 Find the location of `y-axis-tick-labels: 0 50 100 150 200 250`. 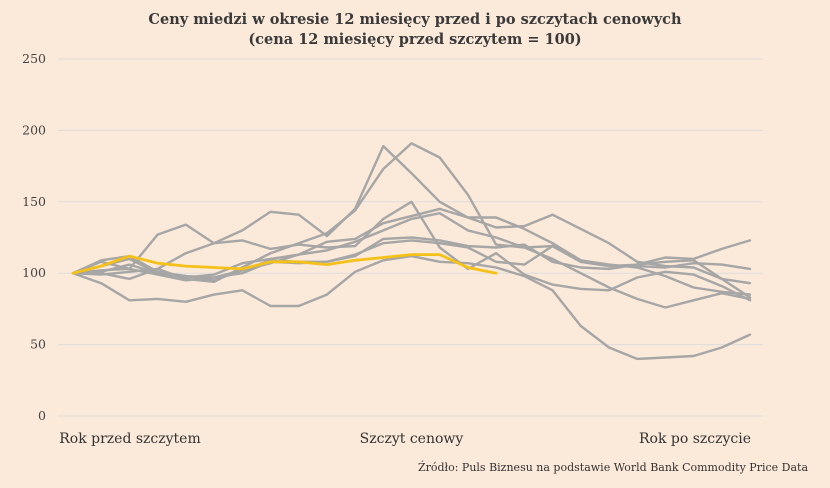

y-axis-tick-labels: 0 50 100 150 200 250 is located at coordinates (34, 237).